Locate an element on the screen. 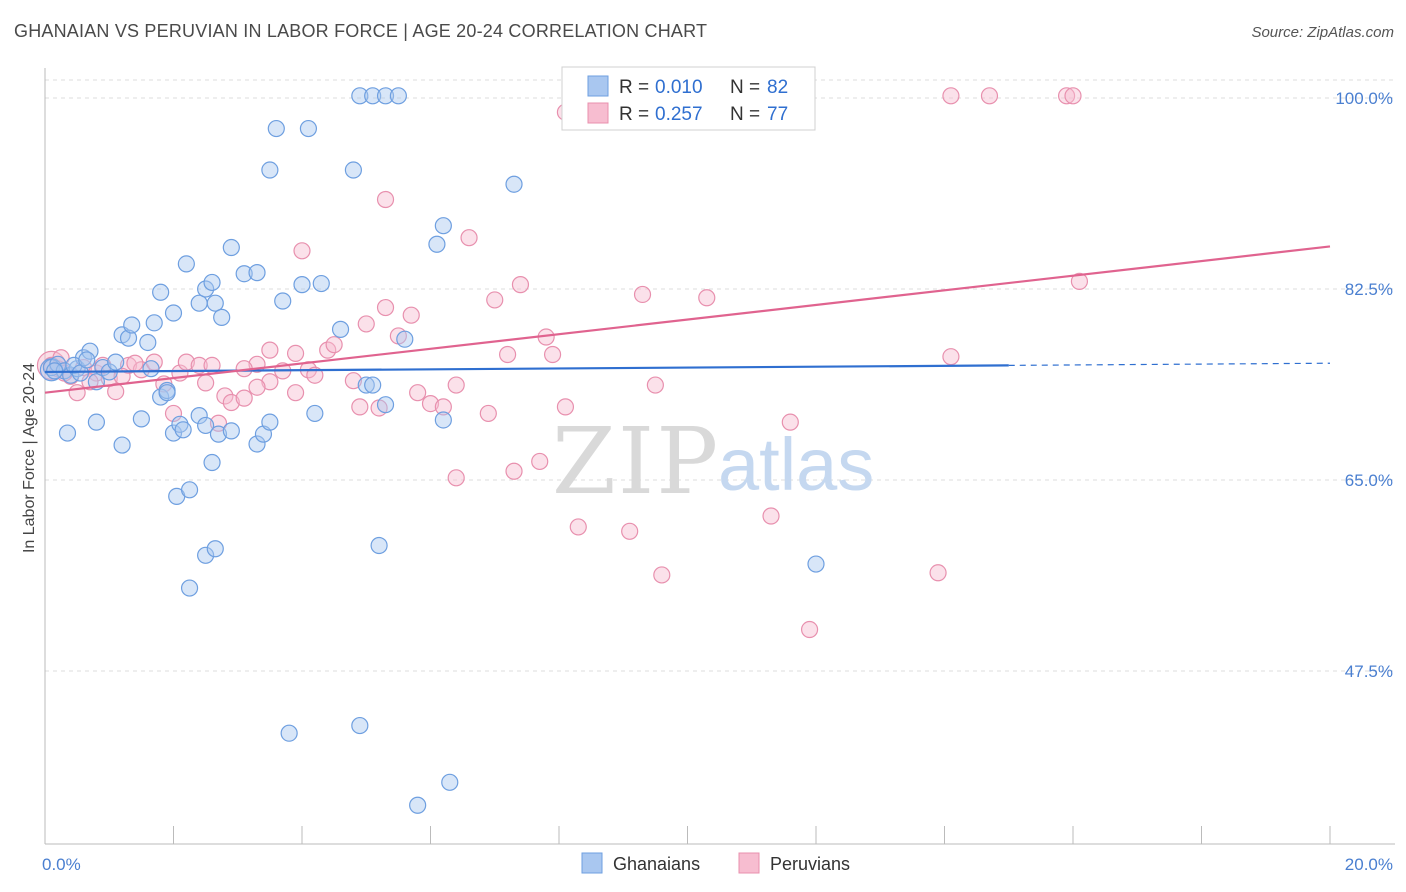 This screenshot has width=1406, height=892. legend-r-value-2: 0.257 is located at coordinates (679, 114).